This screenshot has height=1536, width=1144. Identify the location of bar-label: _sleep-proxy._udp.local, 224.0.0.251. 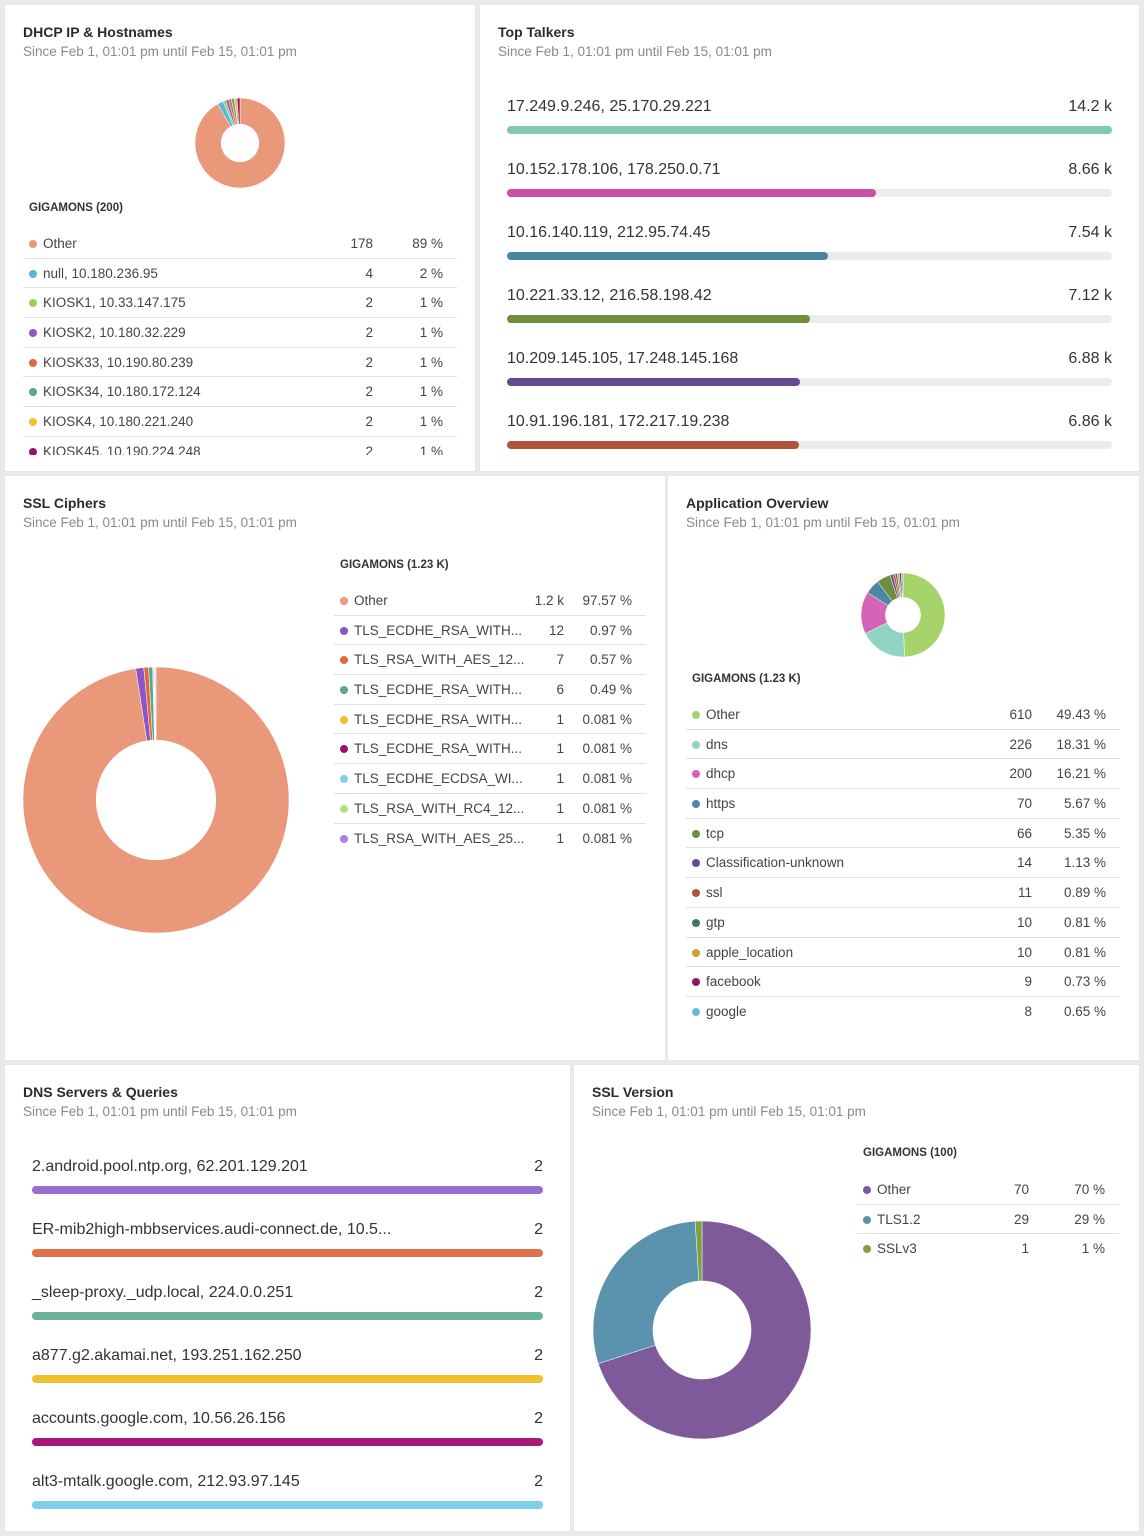
(163, 1292).